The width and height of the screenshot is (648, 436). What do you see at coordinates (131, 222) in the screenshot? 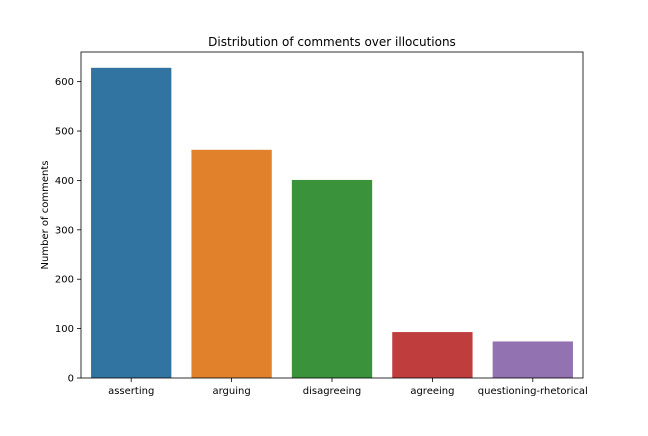
I see `bar-asserting` at bounding box center [131, 222].